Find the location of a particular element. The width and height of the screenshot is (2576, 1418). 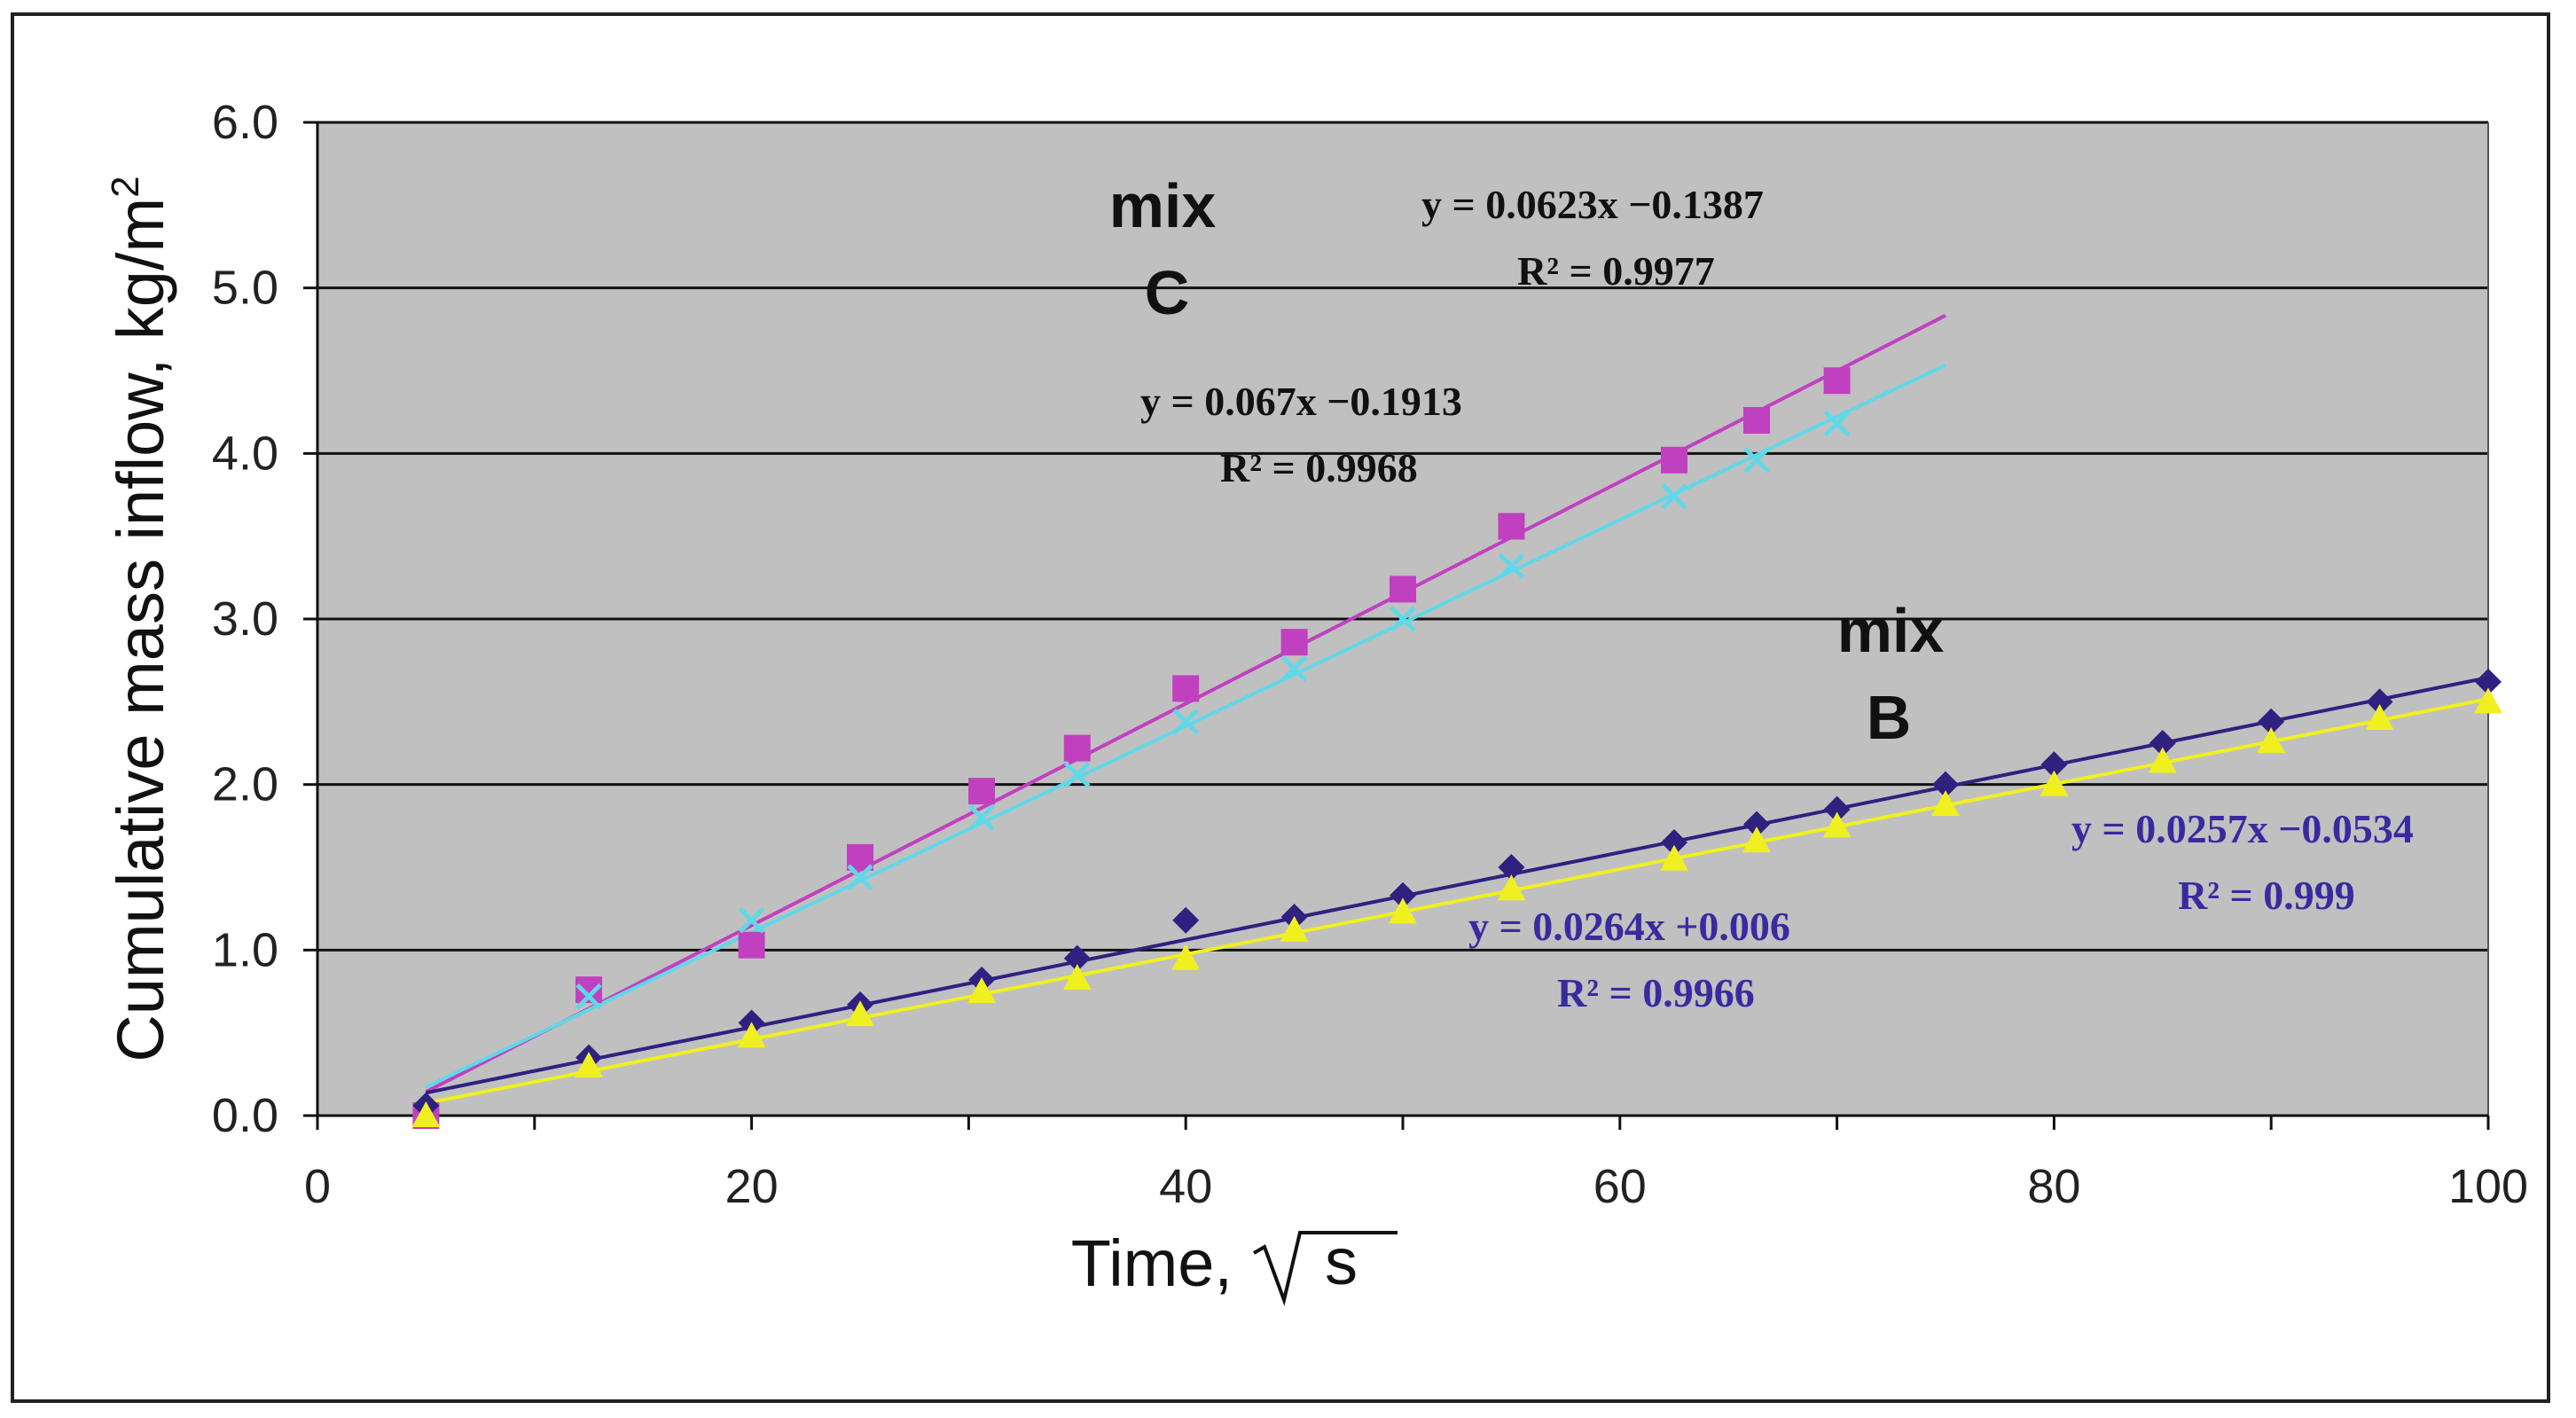

x-axis-title-unit: s is located at coordinates (1341, 1261).